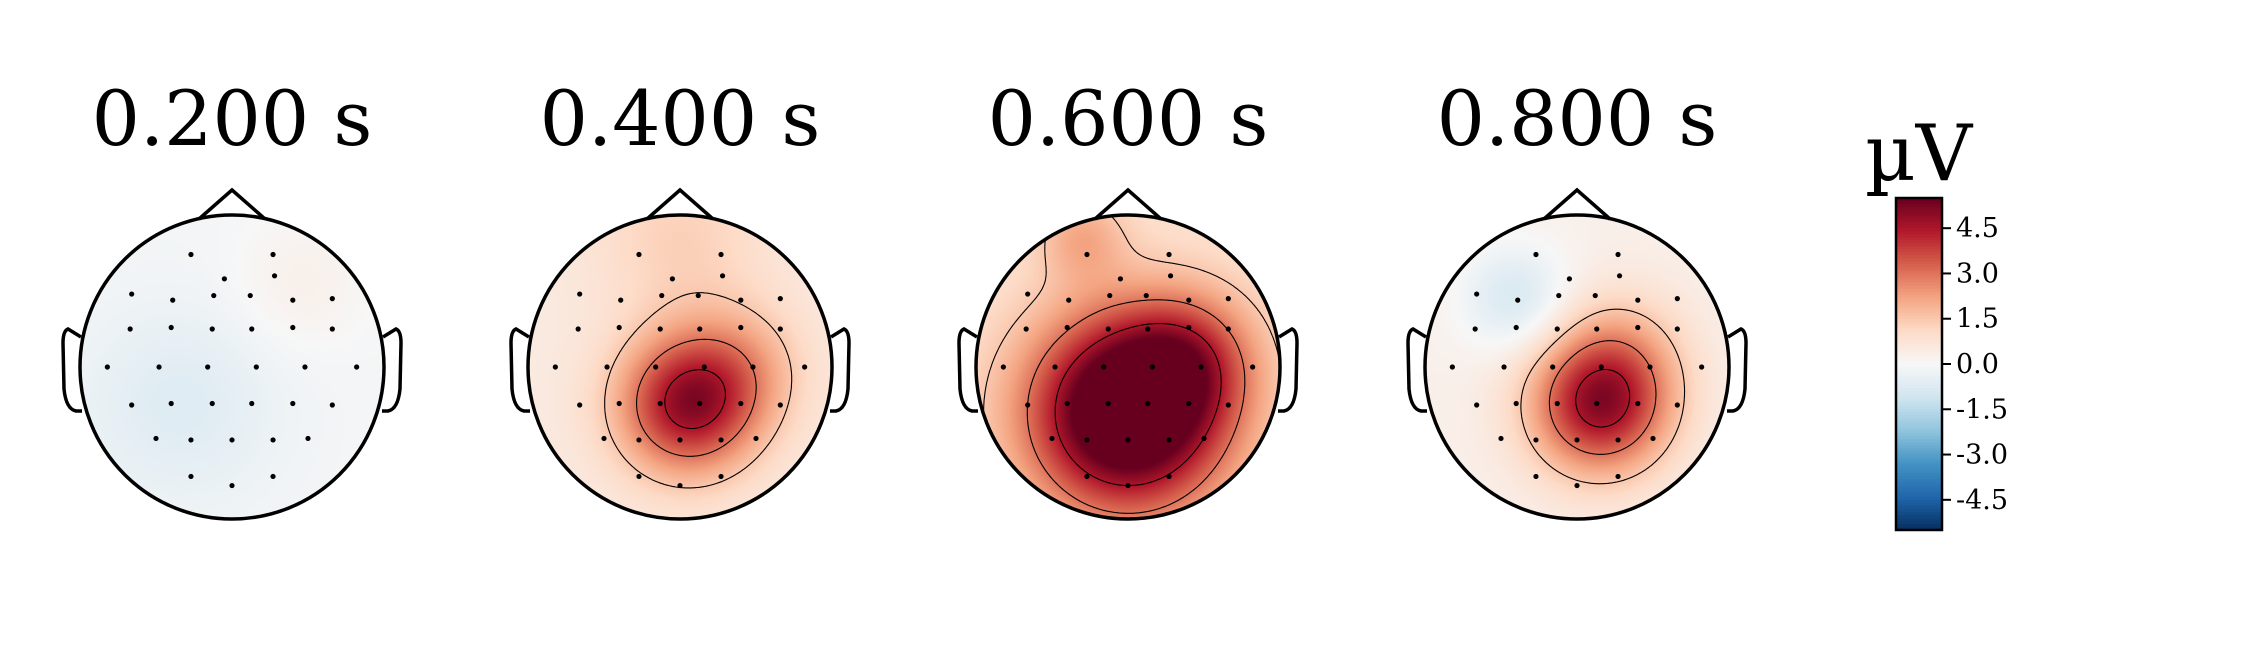  I want to click on colorbar: µV 4.5 3.0 1.5 0.0 -1.5 -3.0 -4.5, so click(1936, 320).